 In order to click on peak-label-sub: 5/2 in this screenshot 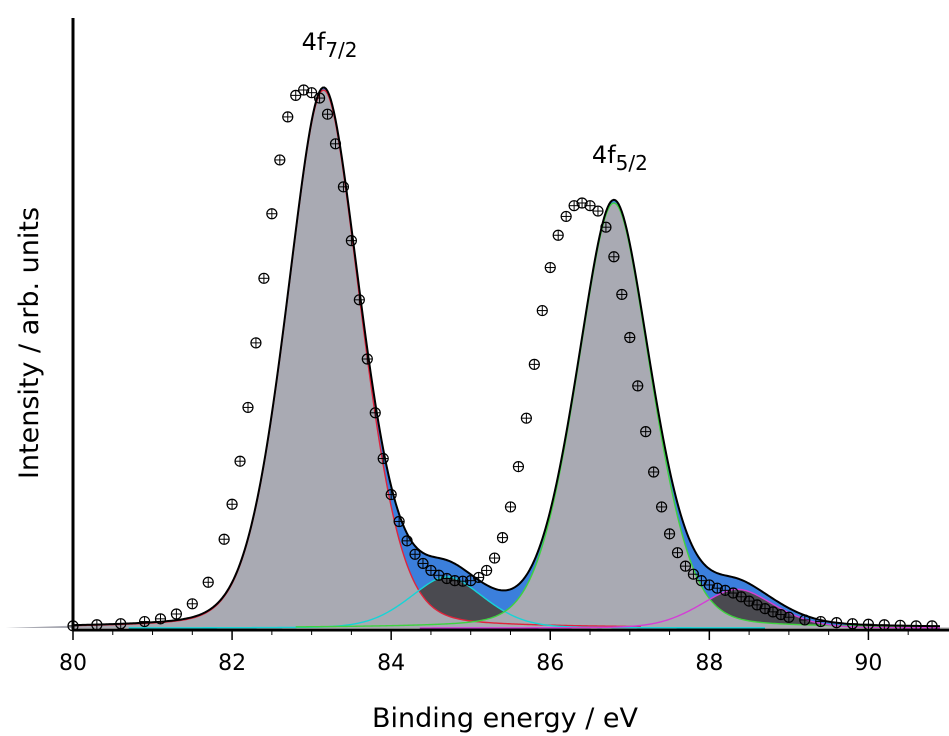, I will do `click(632, 163)`.